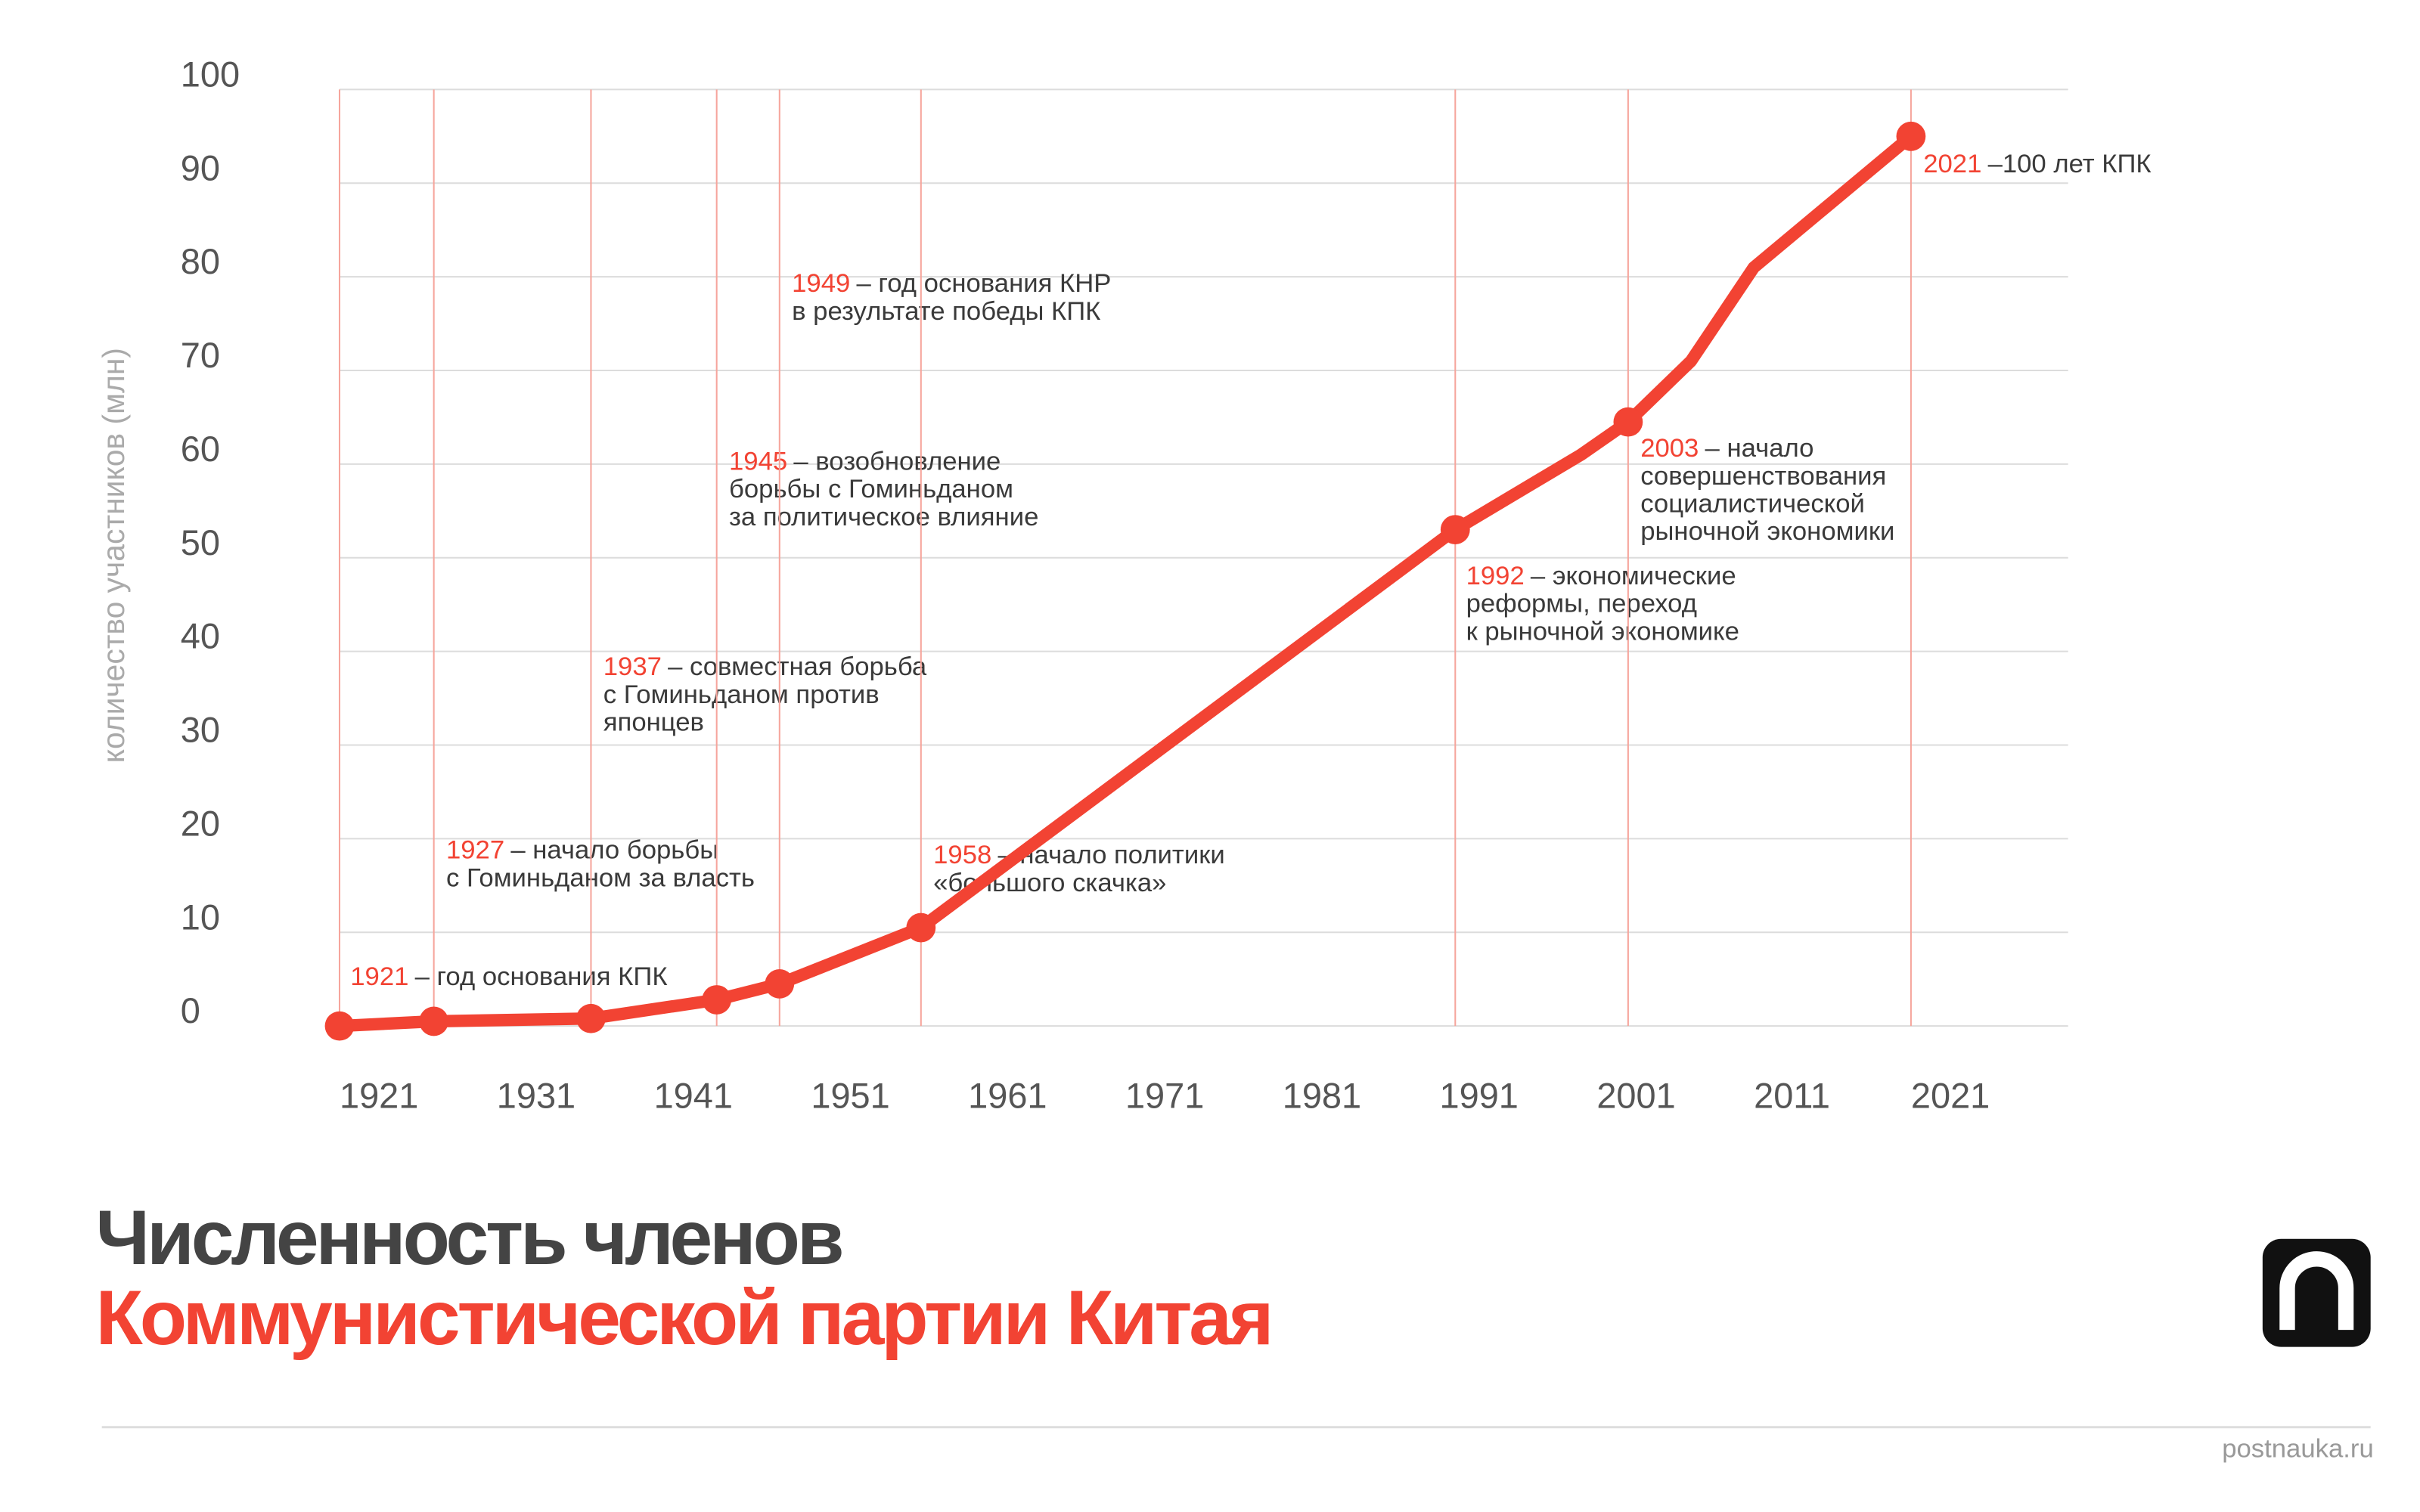  I want to click on annotation: 2003– начало, so click(1726, 449).